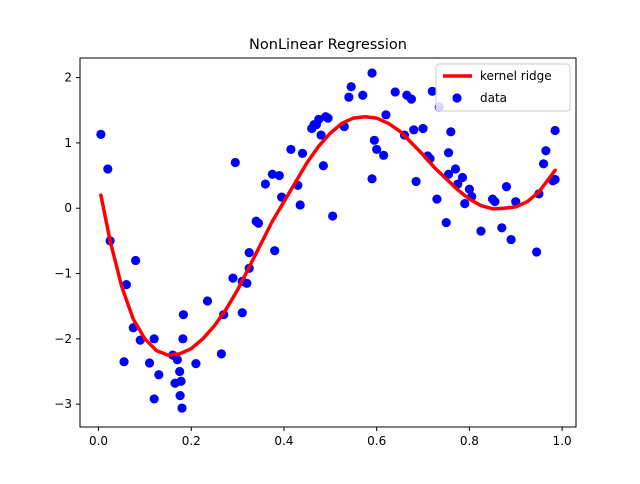  I want to click on legend: kernel ridge data, so click(503, 87).